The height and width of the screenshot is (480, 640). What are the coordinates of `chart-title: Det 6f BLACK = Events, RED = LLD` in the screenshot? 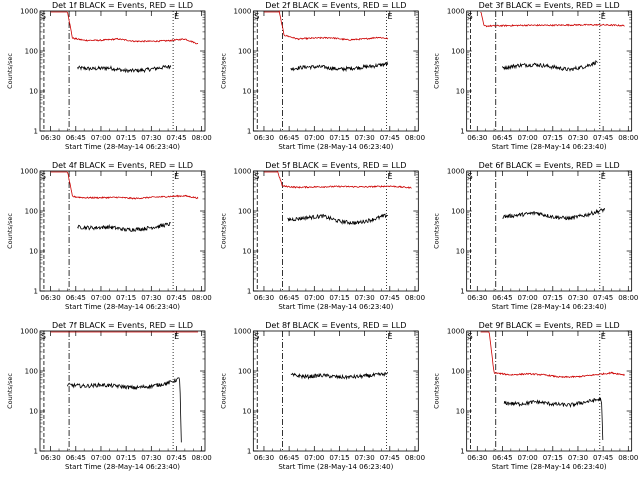 It's located at (549, 165).